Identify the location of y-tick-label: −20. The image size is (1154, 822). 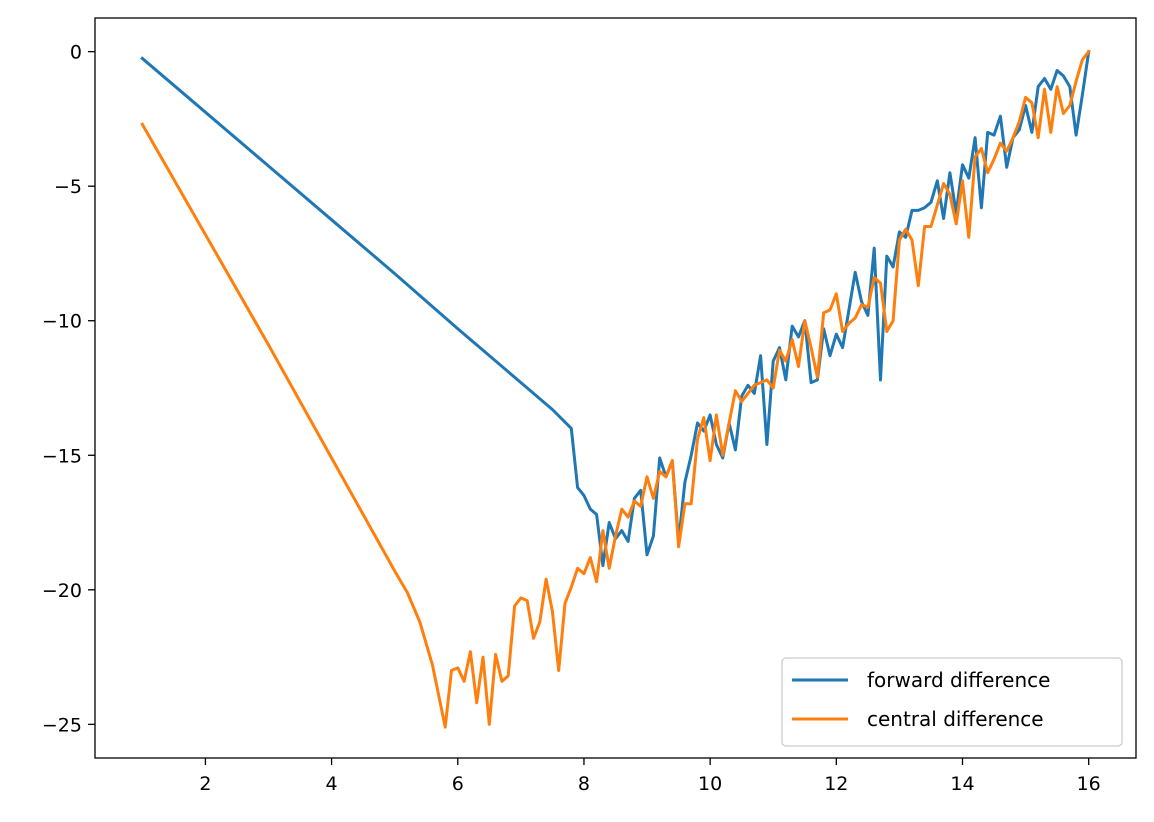
(62, 591).